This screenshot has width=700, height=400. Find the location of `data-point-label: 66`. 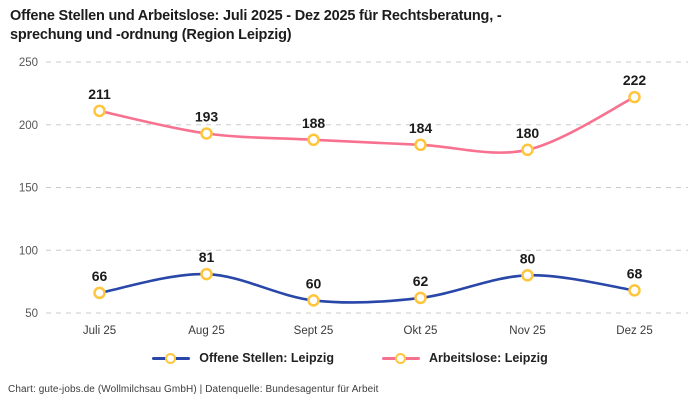

data-point-label: 66 is located at coordinates (100, 276).